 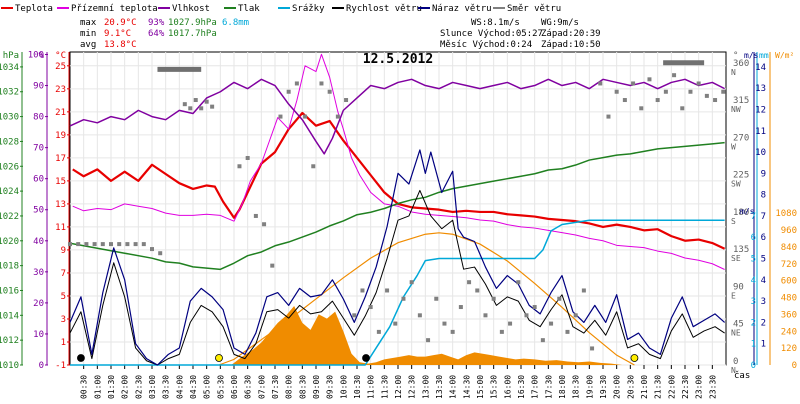 What do you see at coordinates (9, 366) in the screenshot?
I see `tick-hpa-0: 1010` at bounding box center [9, 366].